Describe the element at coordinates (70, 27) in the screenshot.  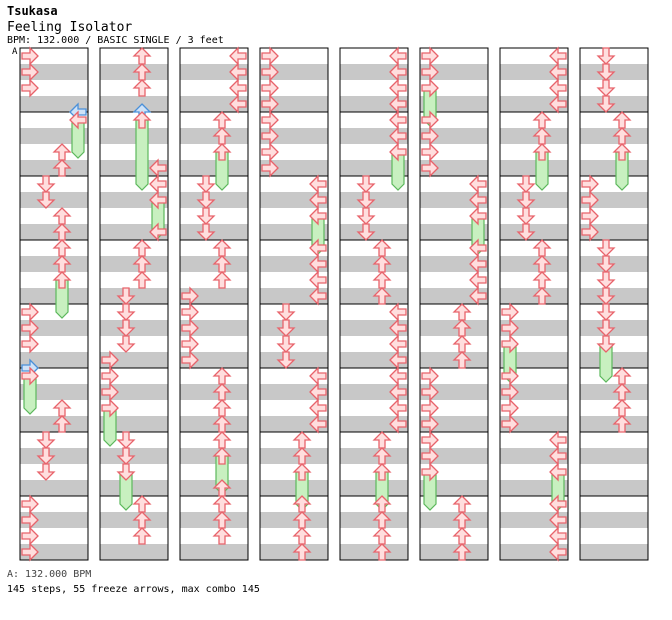
I see `song-title: Feeling Isolator` at that location.